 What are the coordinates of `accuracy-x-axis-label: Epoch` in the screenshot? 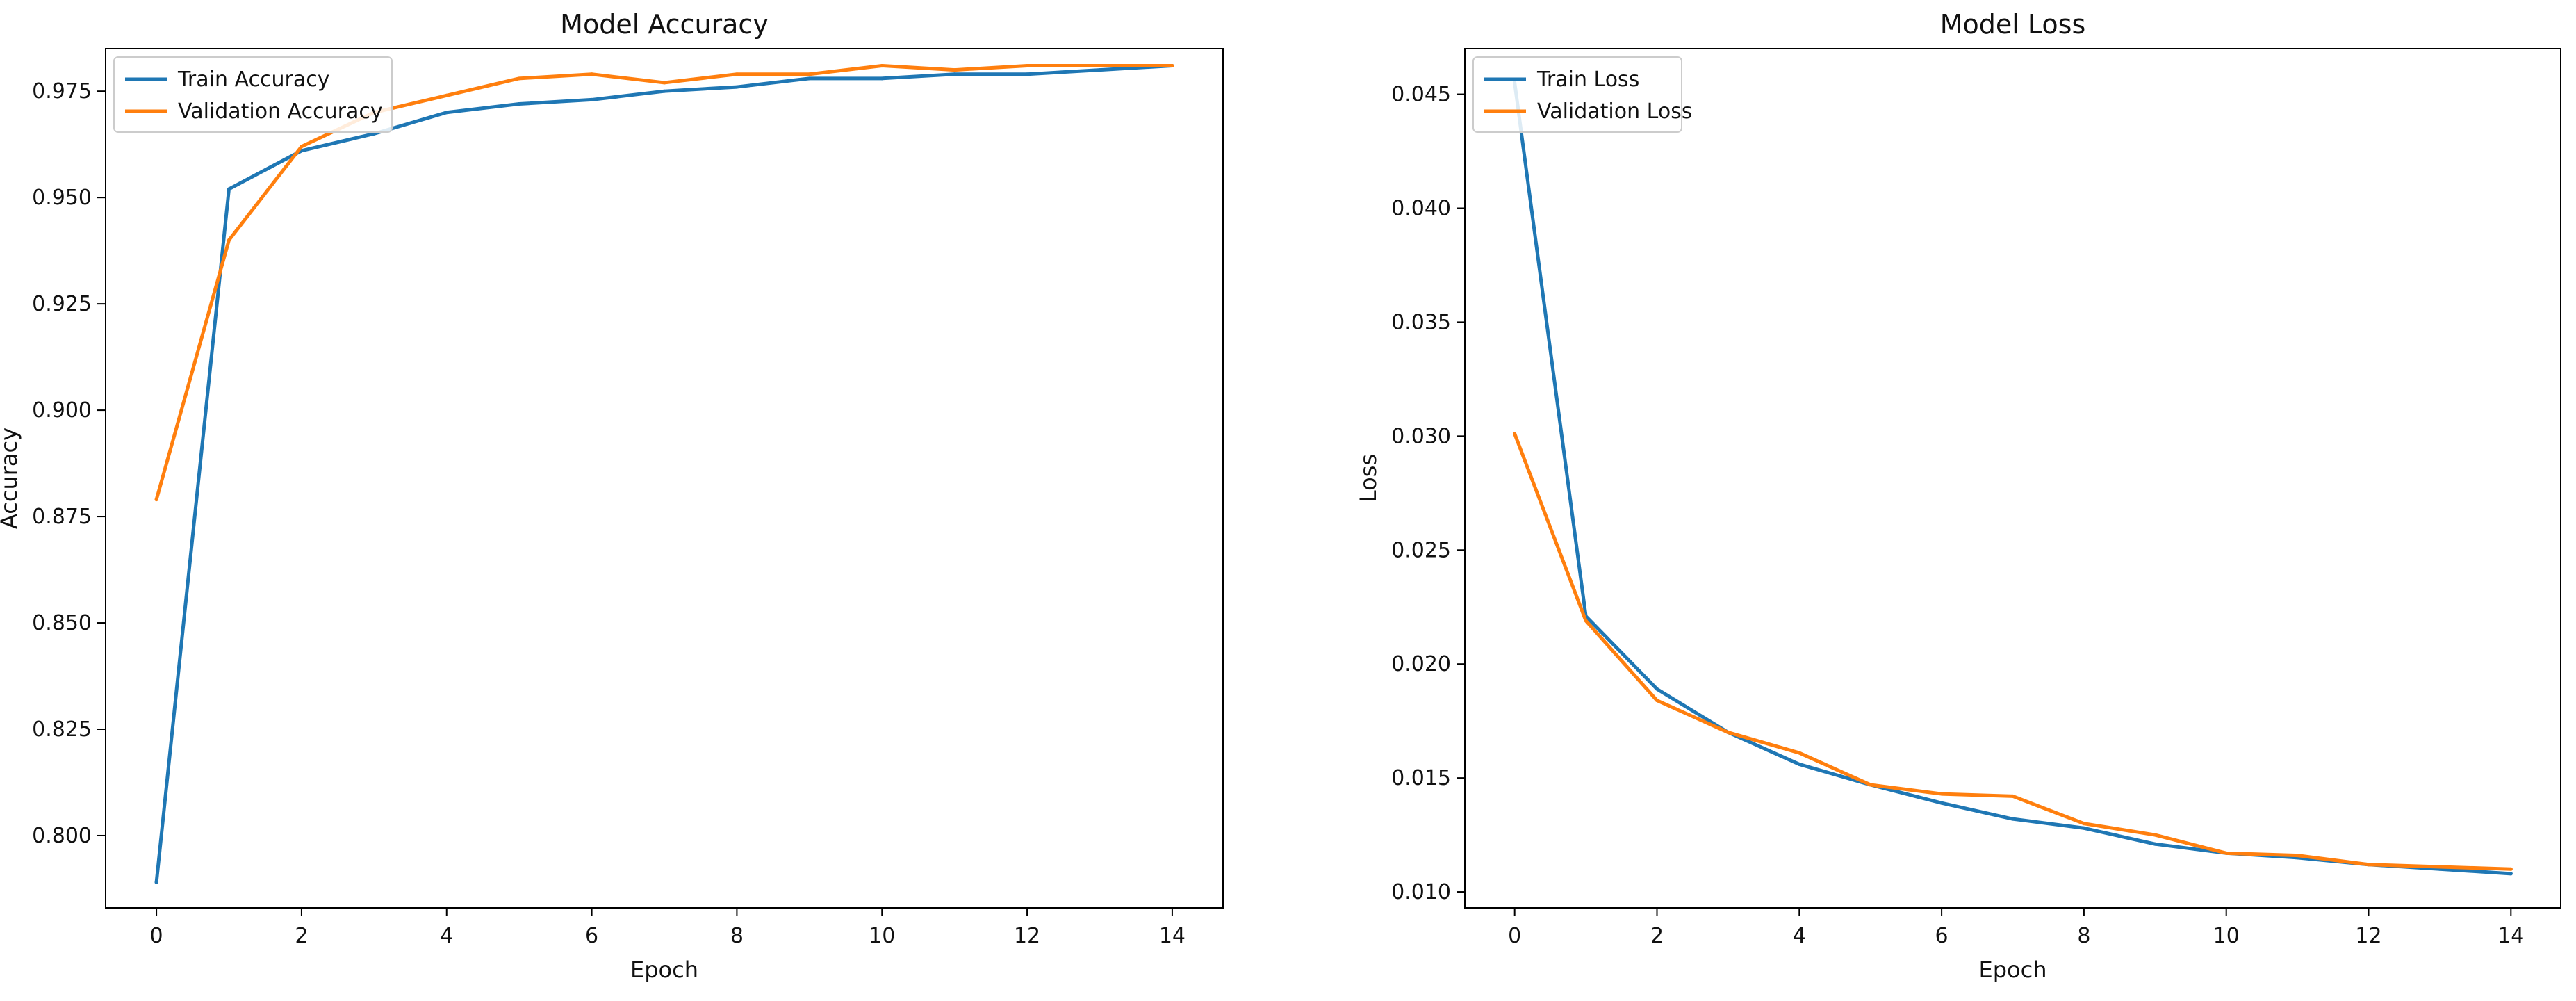 It's located at (664, 970).